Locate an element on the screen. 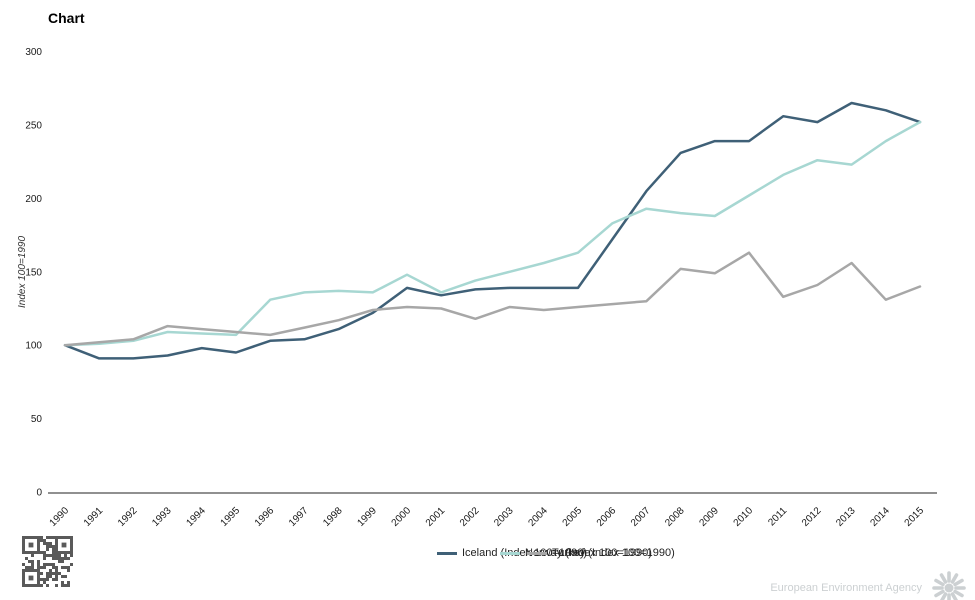 The width and height of the screenshot is (975, 600). y-axis-title: Index 100=1990 is located at coordinates (22, 272).